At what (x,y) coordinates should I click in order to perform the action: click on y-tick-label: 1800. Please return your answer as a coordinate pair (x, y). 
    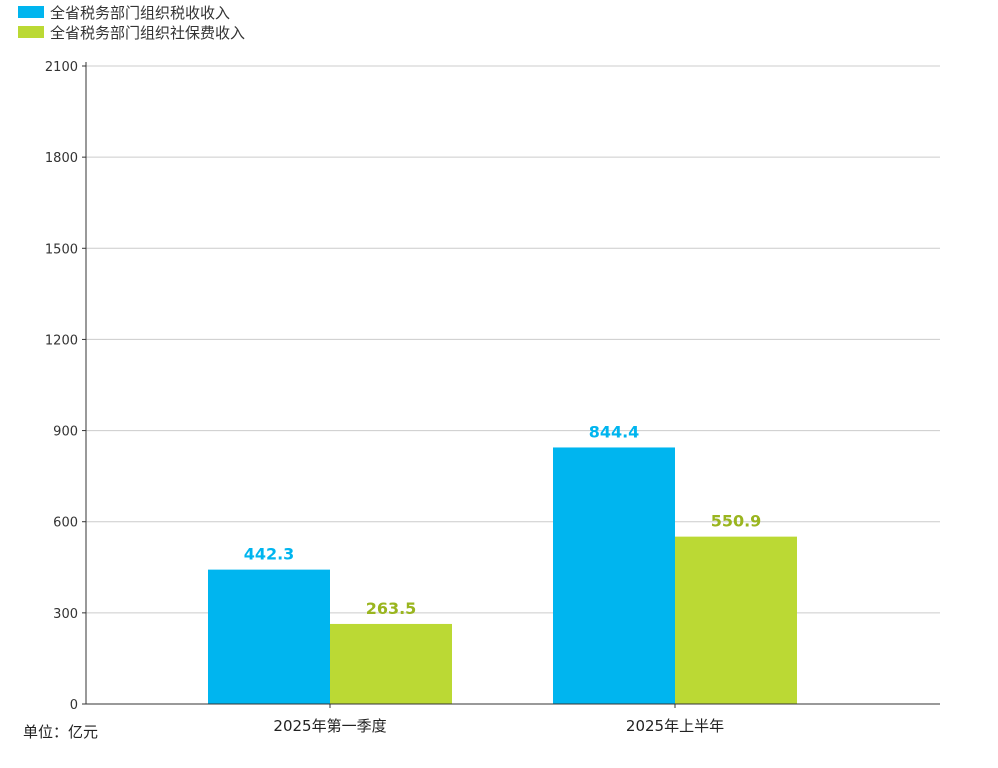
    Looking at the image, I should click on (61, 158).